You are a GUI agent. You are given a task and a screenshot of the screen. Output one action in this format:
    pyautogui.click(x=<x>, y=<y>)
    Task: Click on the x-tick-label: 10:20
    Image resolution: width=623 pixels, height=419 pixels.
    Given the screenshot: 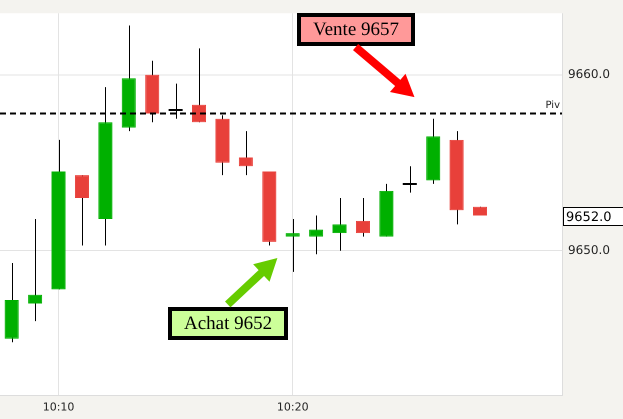 What is the action you would take?
    pyautogui.click(x=292, y=407)
    